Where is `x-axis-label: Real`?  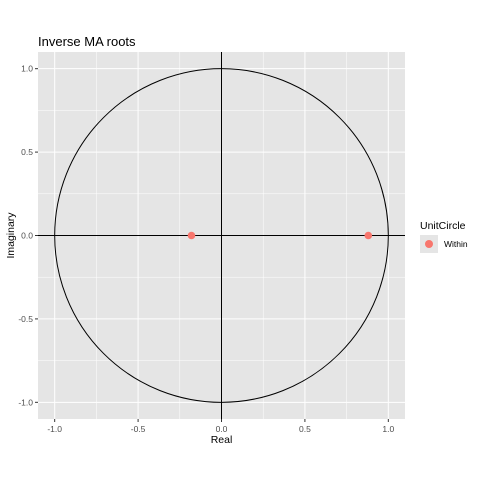
x-axis-label: Real is located at coordinates (222, 440).